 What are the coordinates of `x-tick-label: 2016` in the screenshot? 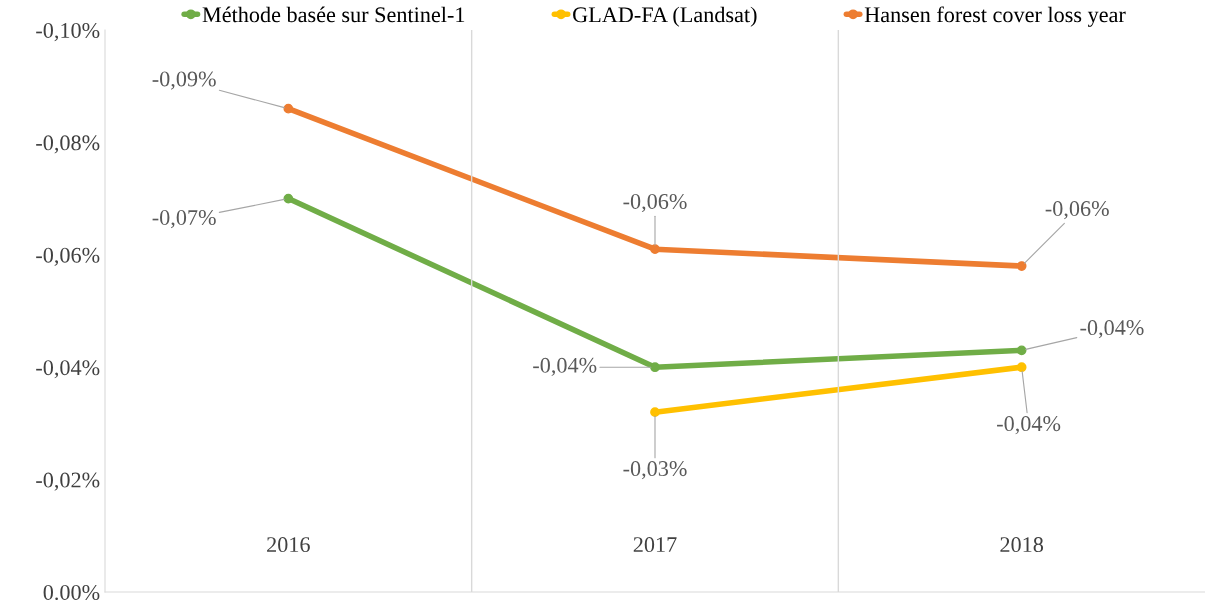 It's located at (288, 545).